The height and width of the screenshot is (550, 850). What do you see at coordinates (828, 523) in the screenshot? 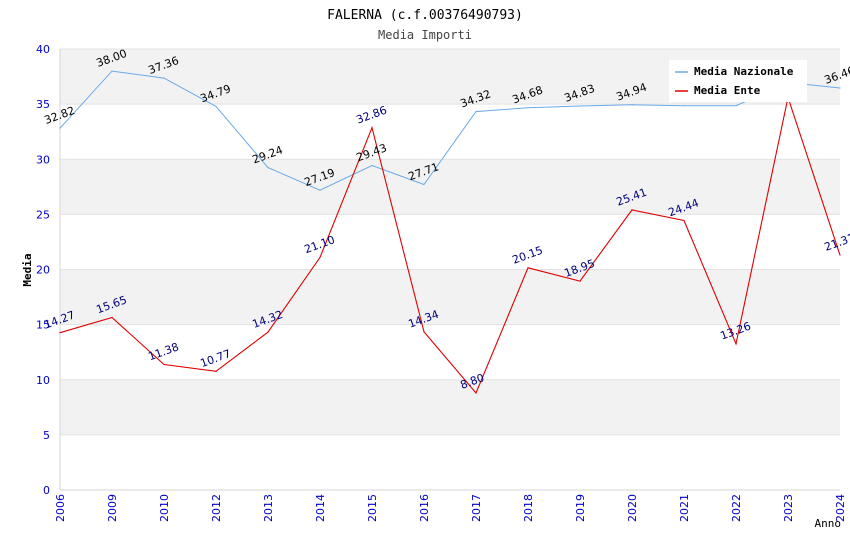
I see `x-axis-title: Anno` at bounding box center [828, 523].